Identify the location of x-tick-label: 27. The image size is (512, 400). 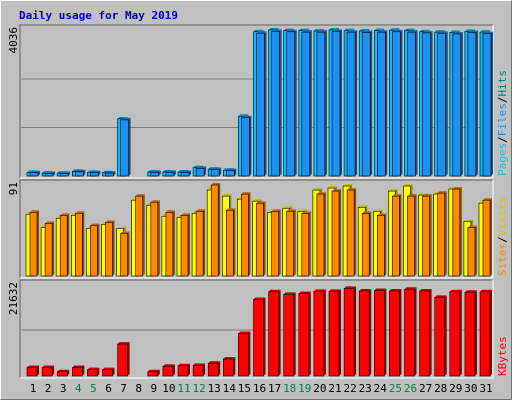
(425, 388).